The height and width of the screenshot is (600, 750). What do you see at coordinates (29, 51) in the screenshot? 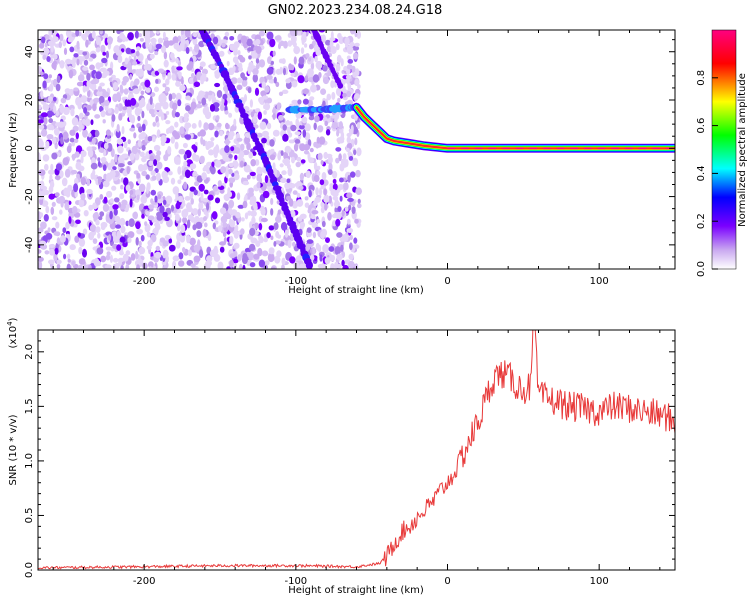
I see `y-tick-label: 40` at bounding box center [29, 51].